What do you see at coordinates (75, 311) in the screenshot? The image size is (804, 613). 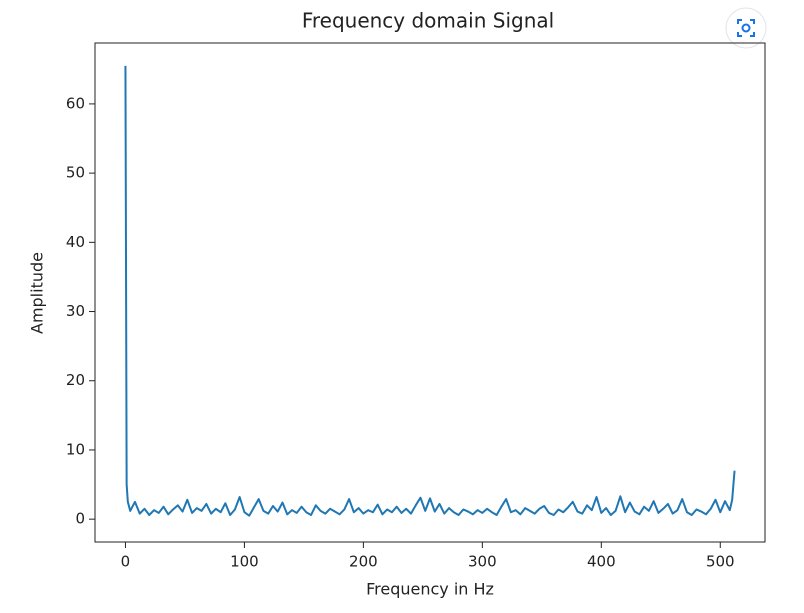 I see `y-tick-label: 30` at bounding box center [75, 311].